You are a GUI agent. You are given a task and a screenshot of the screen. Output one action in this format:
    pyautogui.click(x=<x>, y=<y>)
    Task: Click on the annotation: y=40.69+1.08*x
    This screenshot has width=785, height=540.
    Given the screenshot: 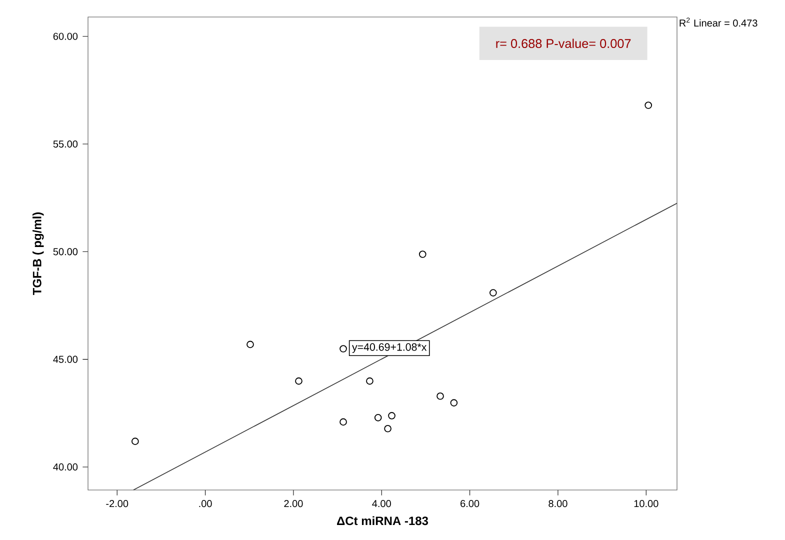 What is the action you would take?
    pyautogui.click(x=389, y=348)
    